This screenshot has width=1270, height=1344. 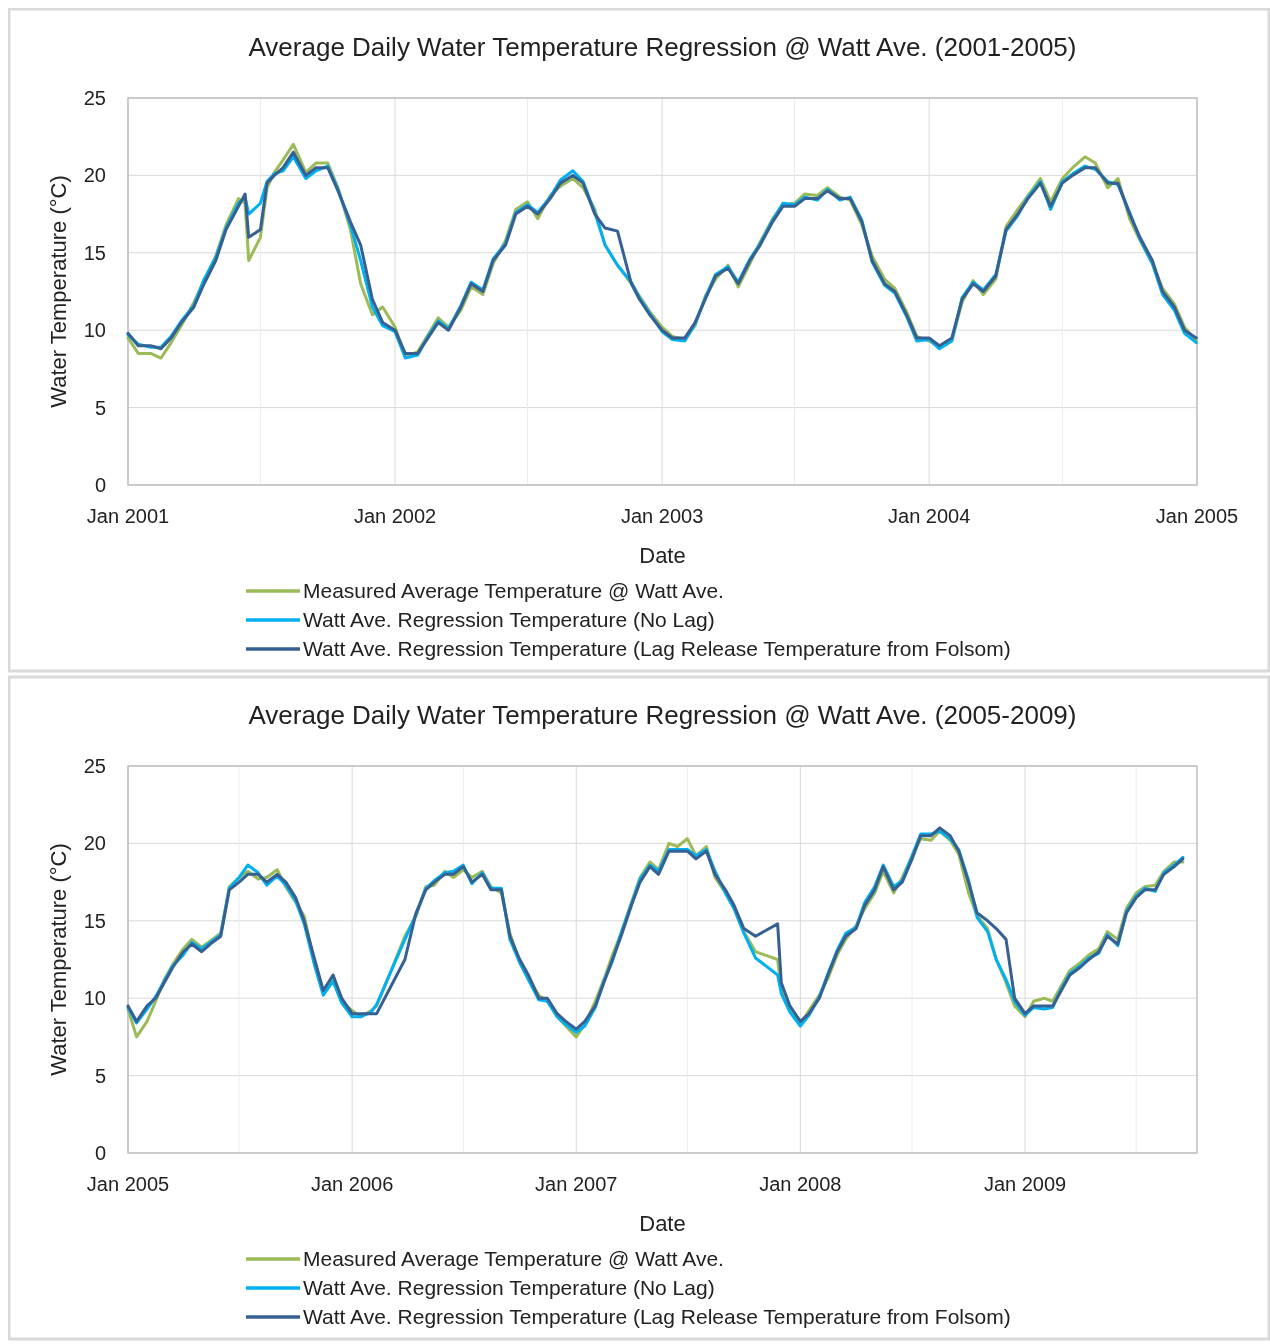 I want to click on x-tick-label: Jan 2006, so click(x=352, y=1184).